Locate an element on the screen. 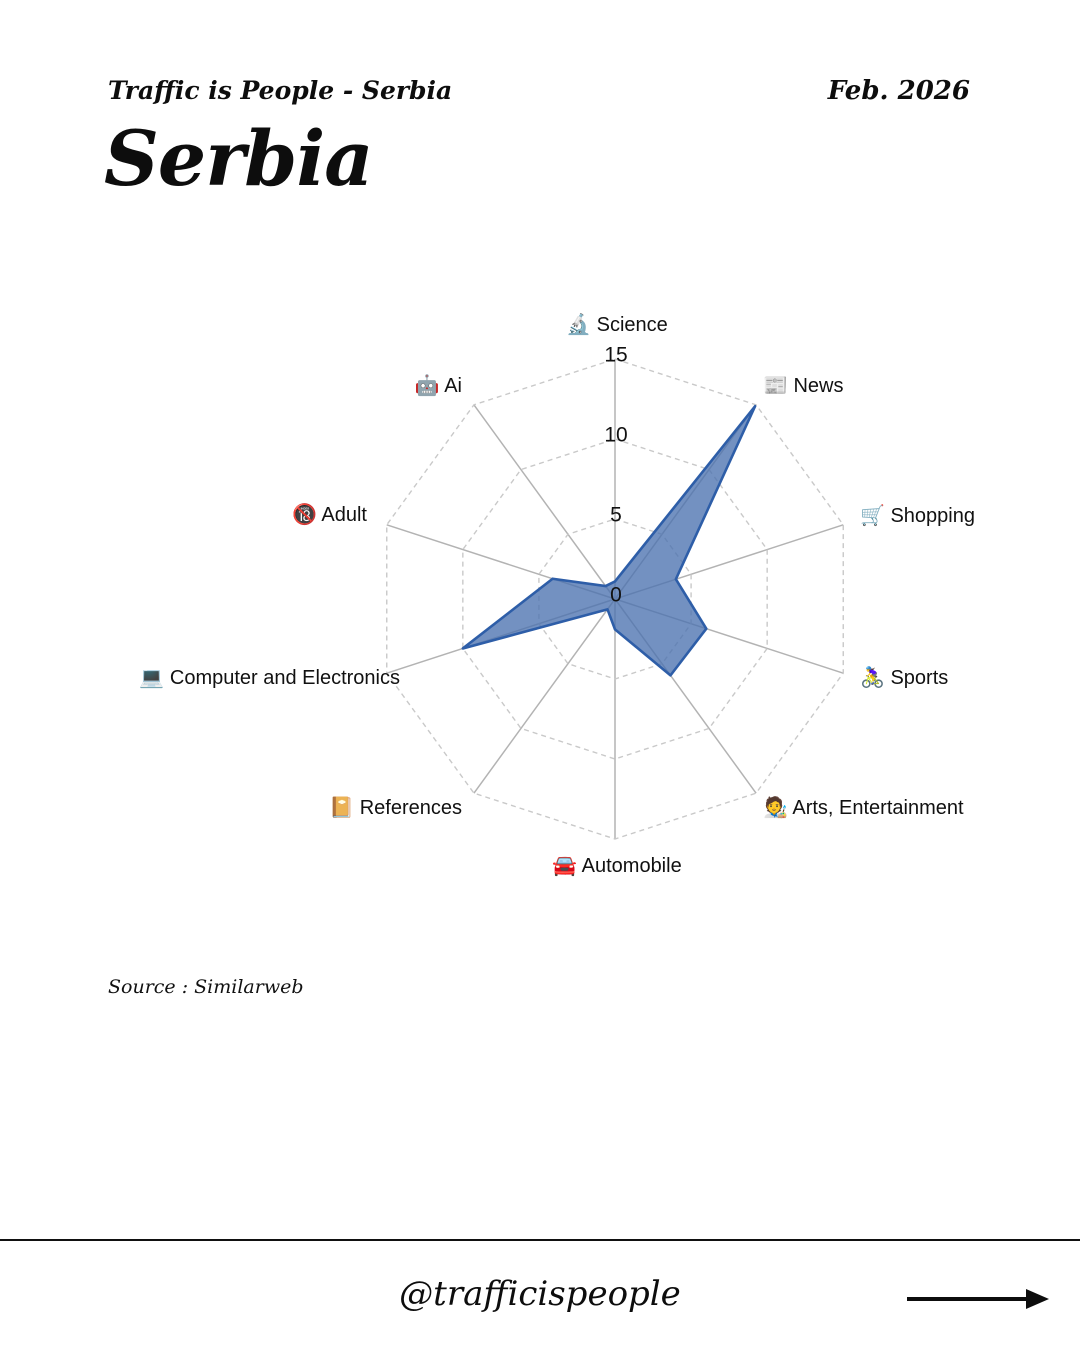 This screenshot has height=1350, width=1080. ai-icon: 🤖 Ai is located at coordinates (438, 385).